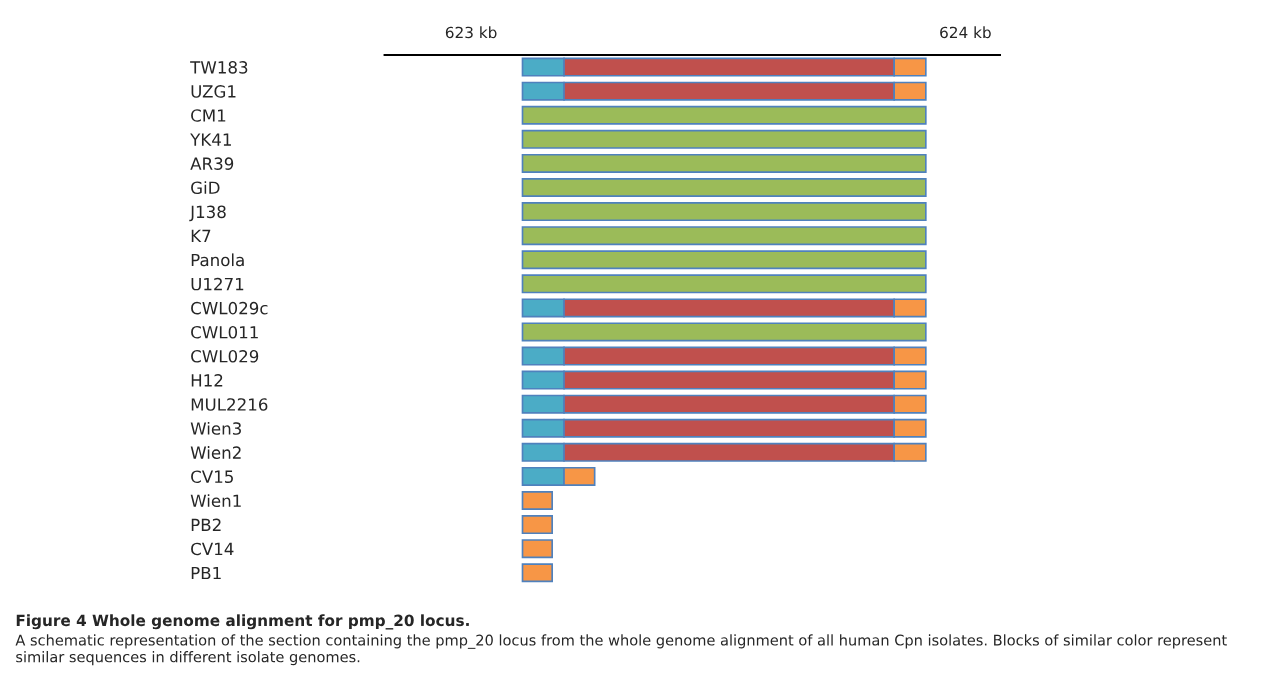 The width and height of the screenshot is (1282, 688). I want to click on y-tick-label: PB2, so click(206, 524).